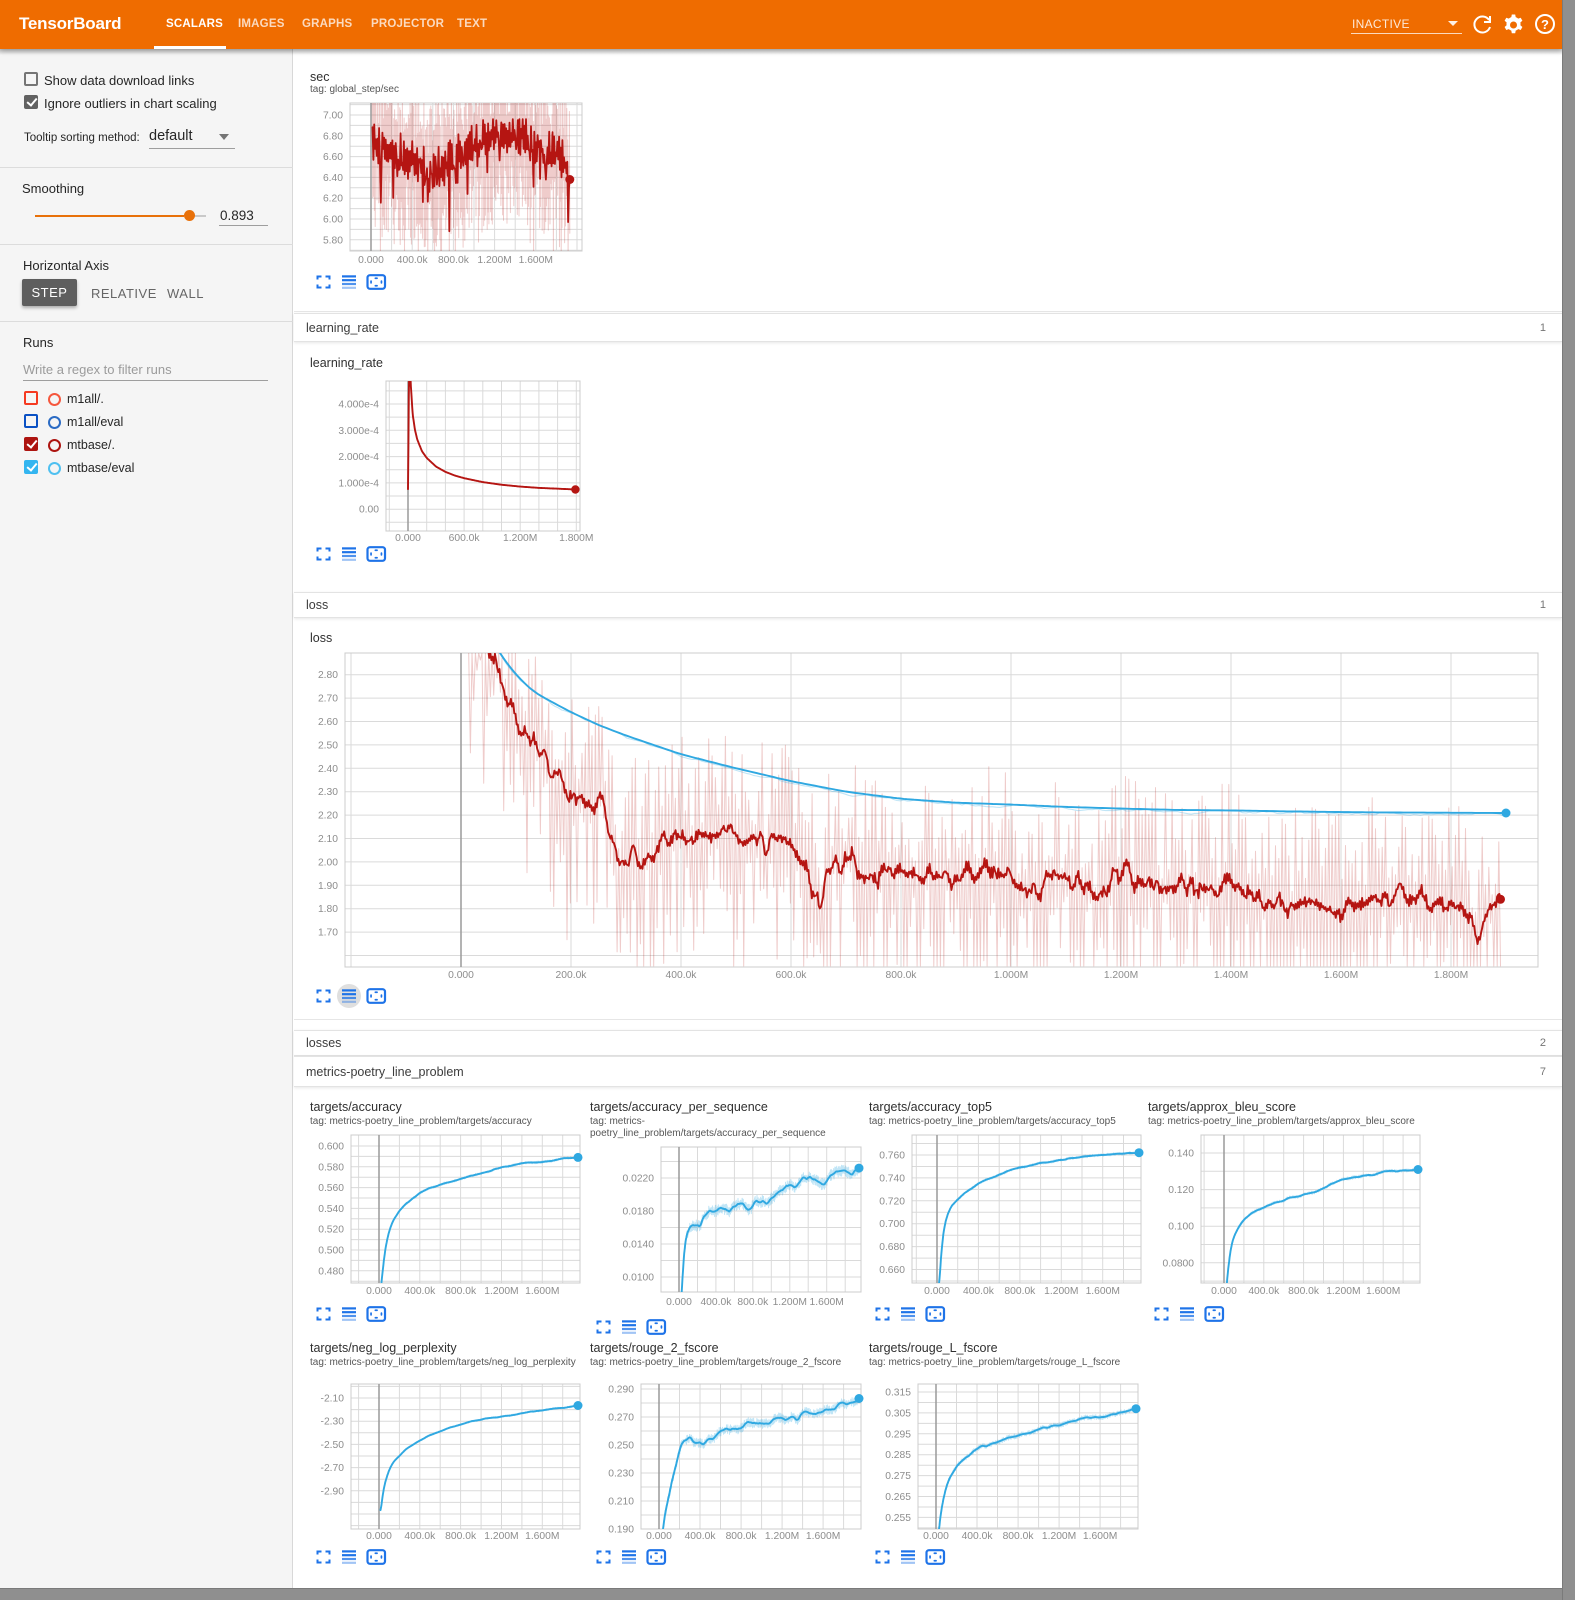  I want to click on svg-text: 0.140, so click(1181, 1154).